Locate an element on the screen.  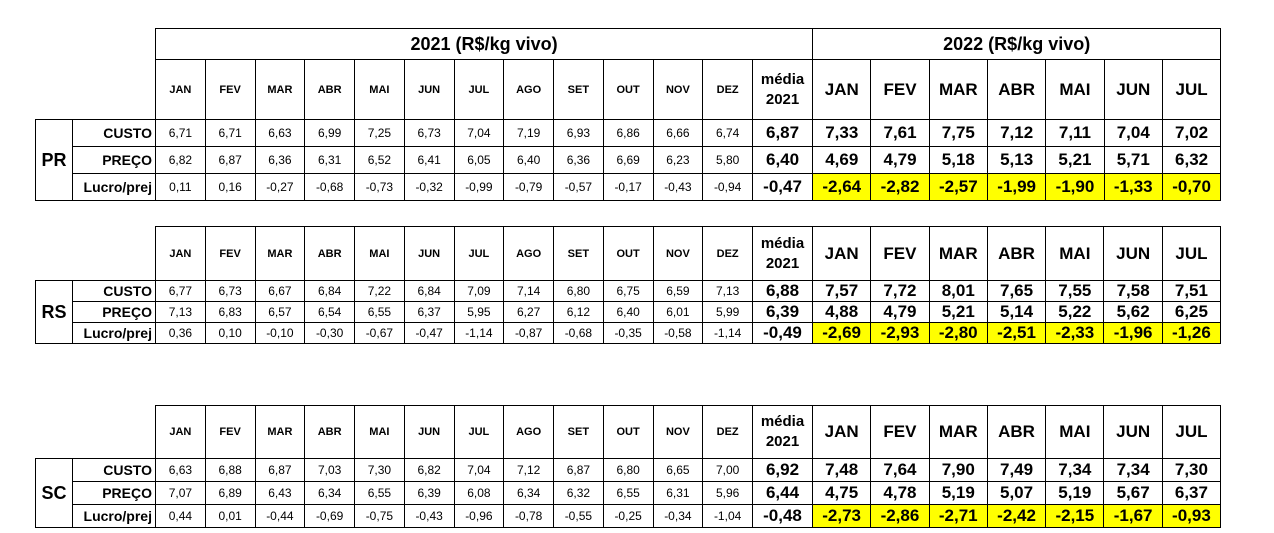
value-cell: 6,57 is located at coordinates (280, 312).